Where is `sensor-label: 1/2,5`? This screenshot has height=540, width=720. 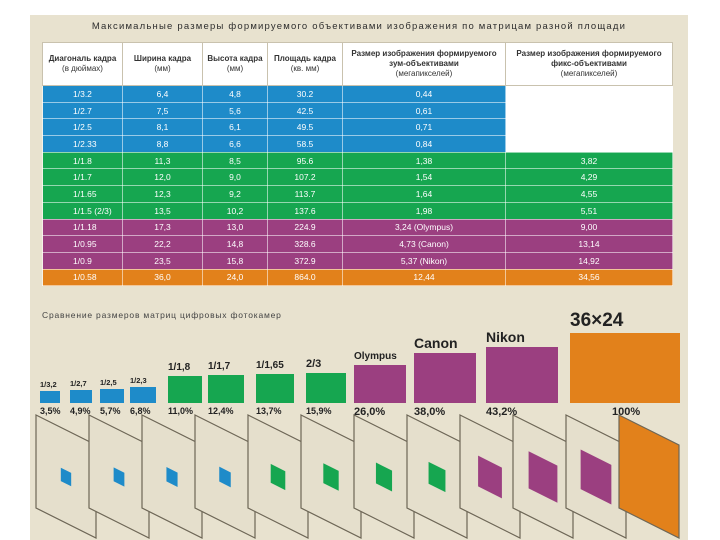
sensor-label: 1/2,5 is located at coordinates (108, 382).